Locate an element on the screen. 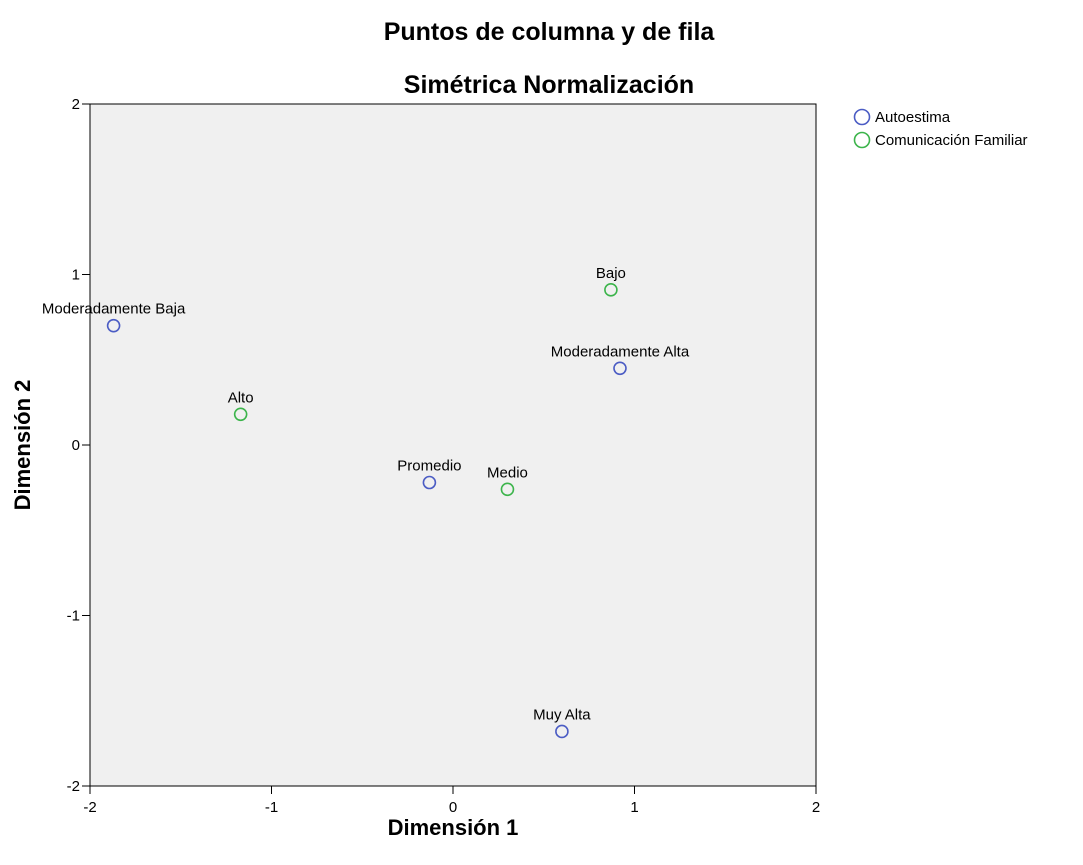 Image resolution: width=1083 pixels, height=865 pixels. chart-subtitle: Simétrica Normalización is located at coordinates (549, 85).